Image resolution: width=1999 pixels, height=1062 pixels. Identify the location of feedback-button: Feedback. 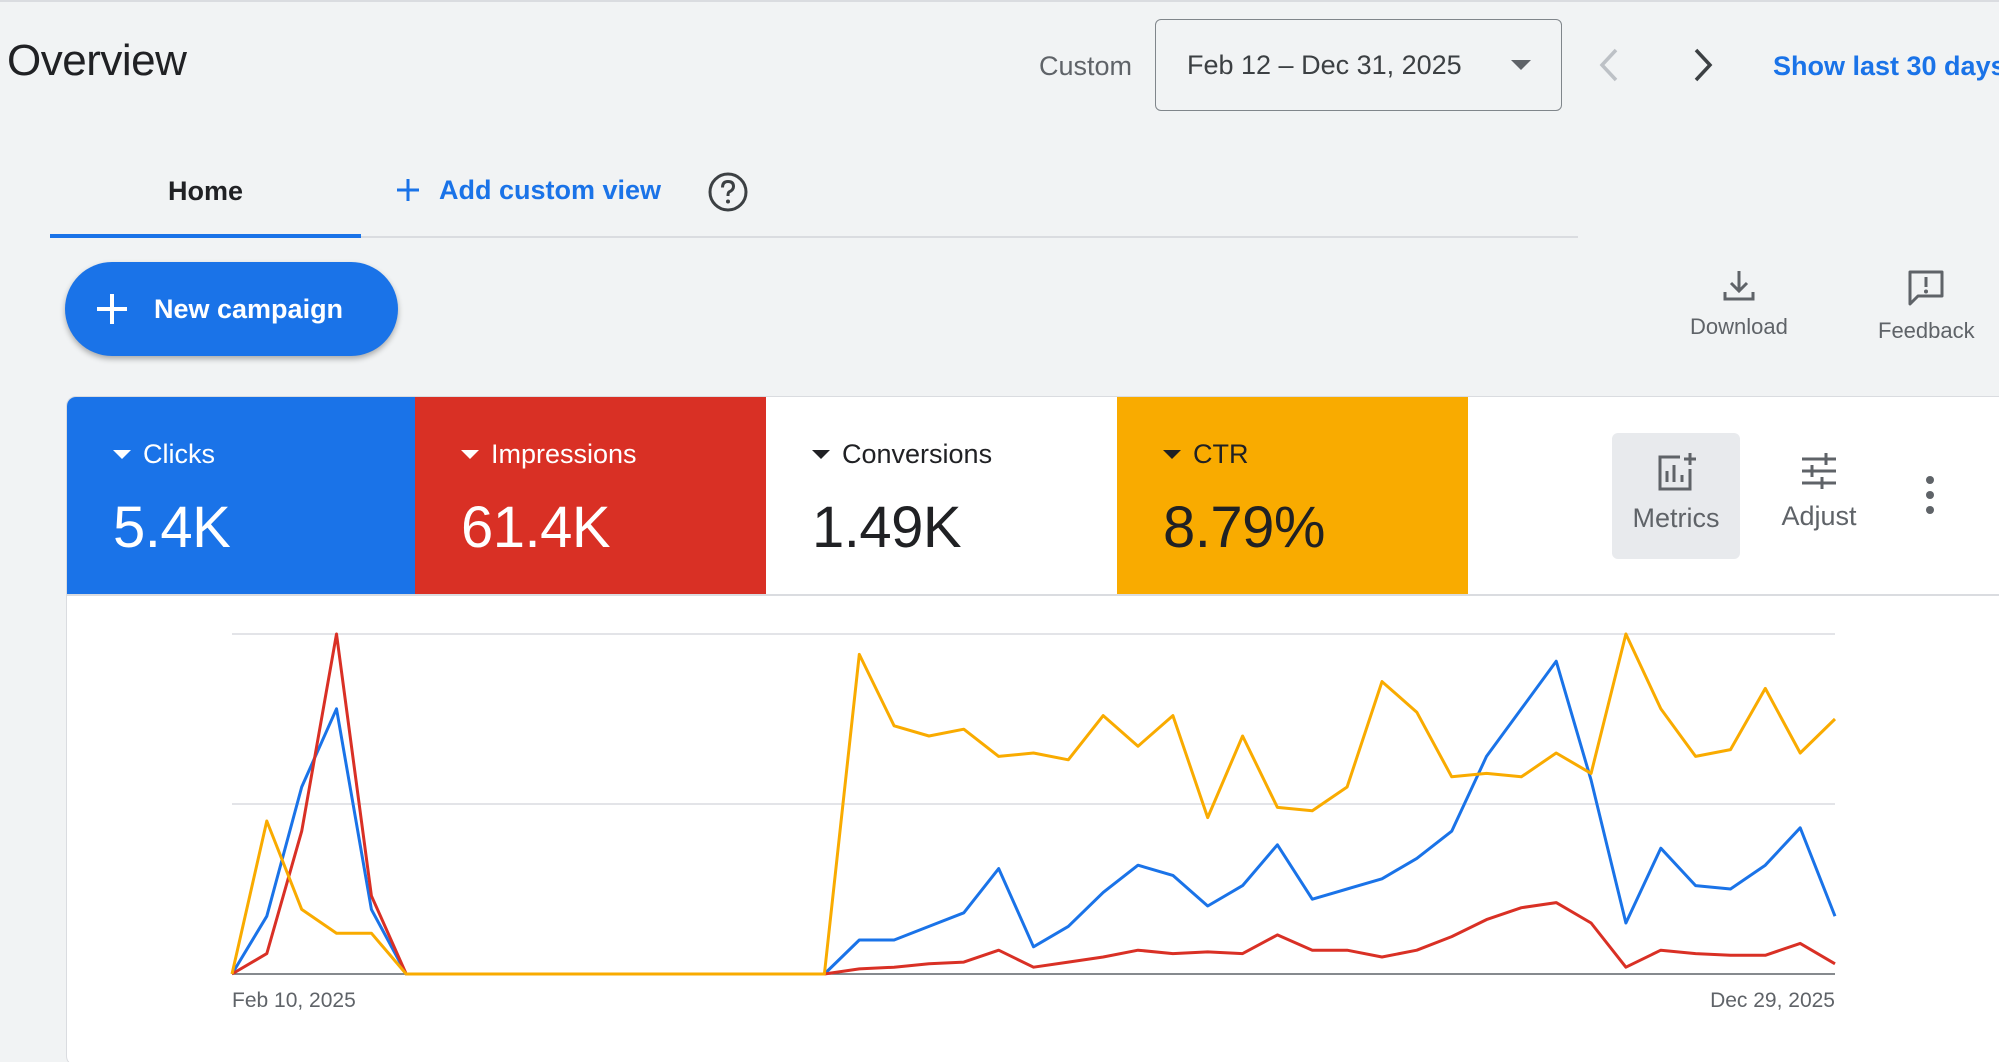
(1926, 306).